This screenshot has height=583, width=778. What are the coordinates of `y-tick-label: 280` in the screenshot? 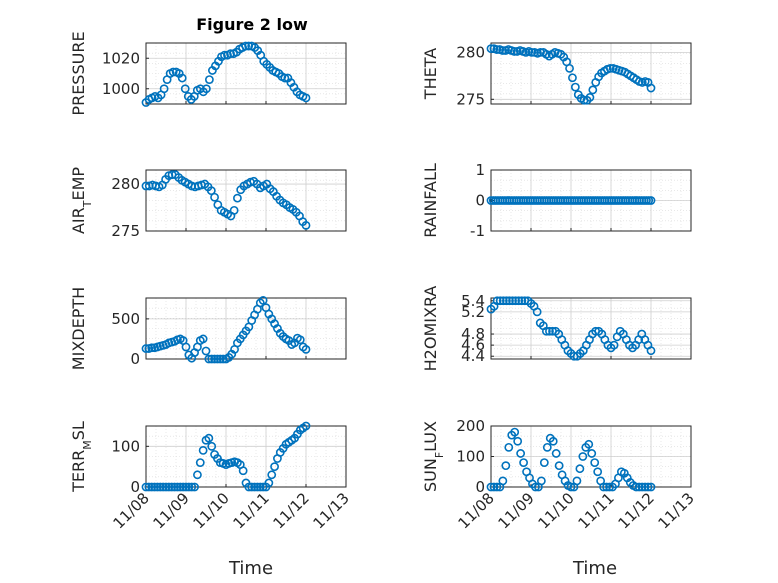 It's located at (125, 184).